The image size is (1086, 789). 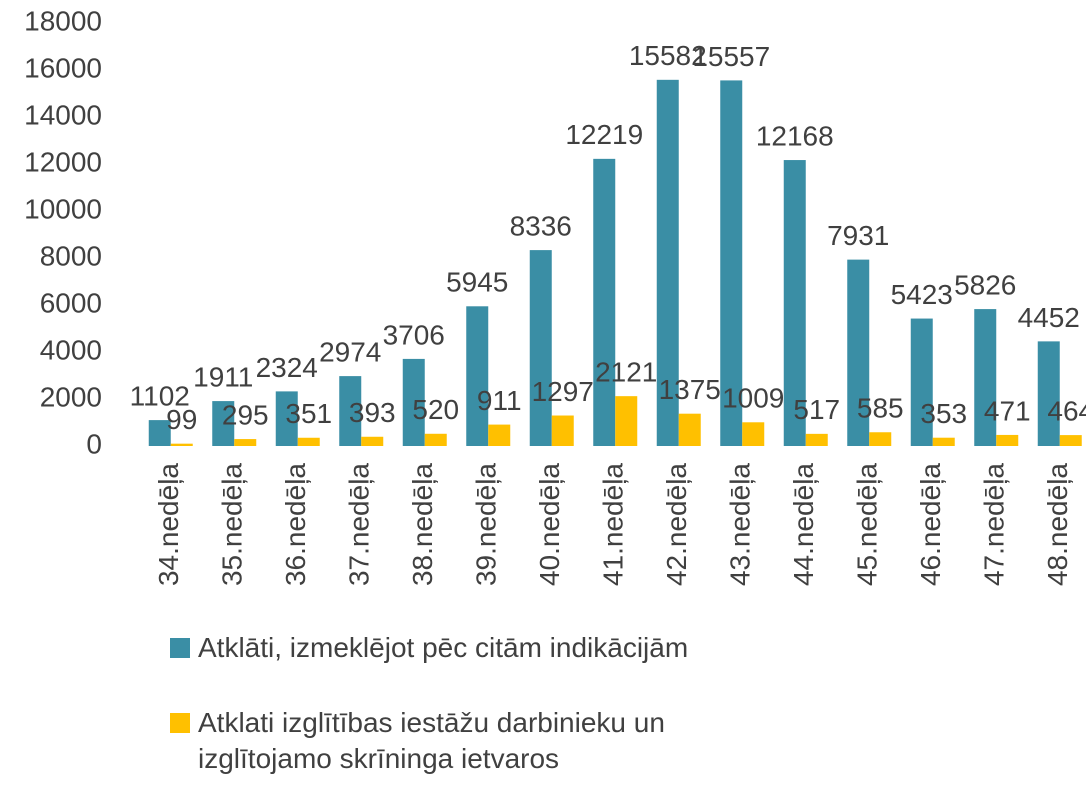 What do you see at coordinates (71, 255) in the screenshot?
I see `y-tick-label: 8000` at bounding box center [71, 255].